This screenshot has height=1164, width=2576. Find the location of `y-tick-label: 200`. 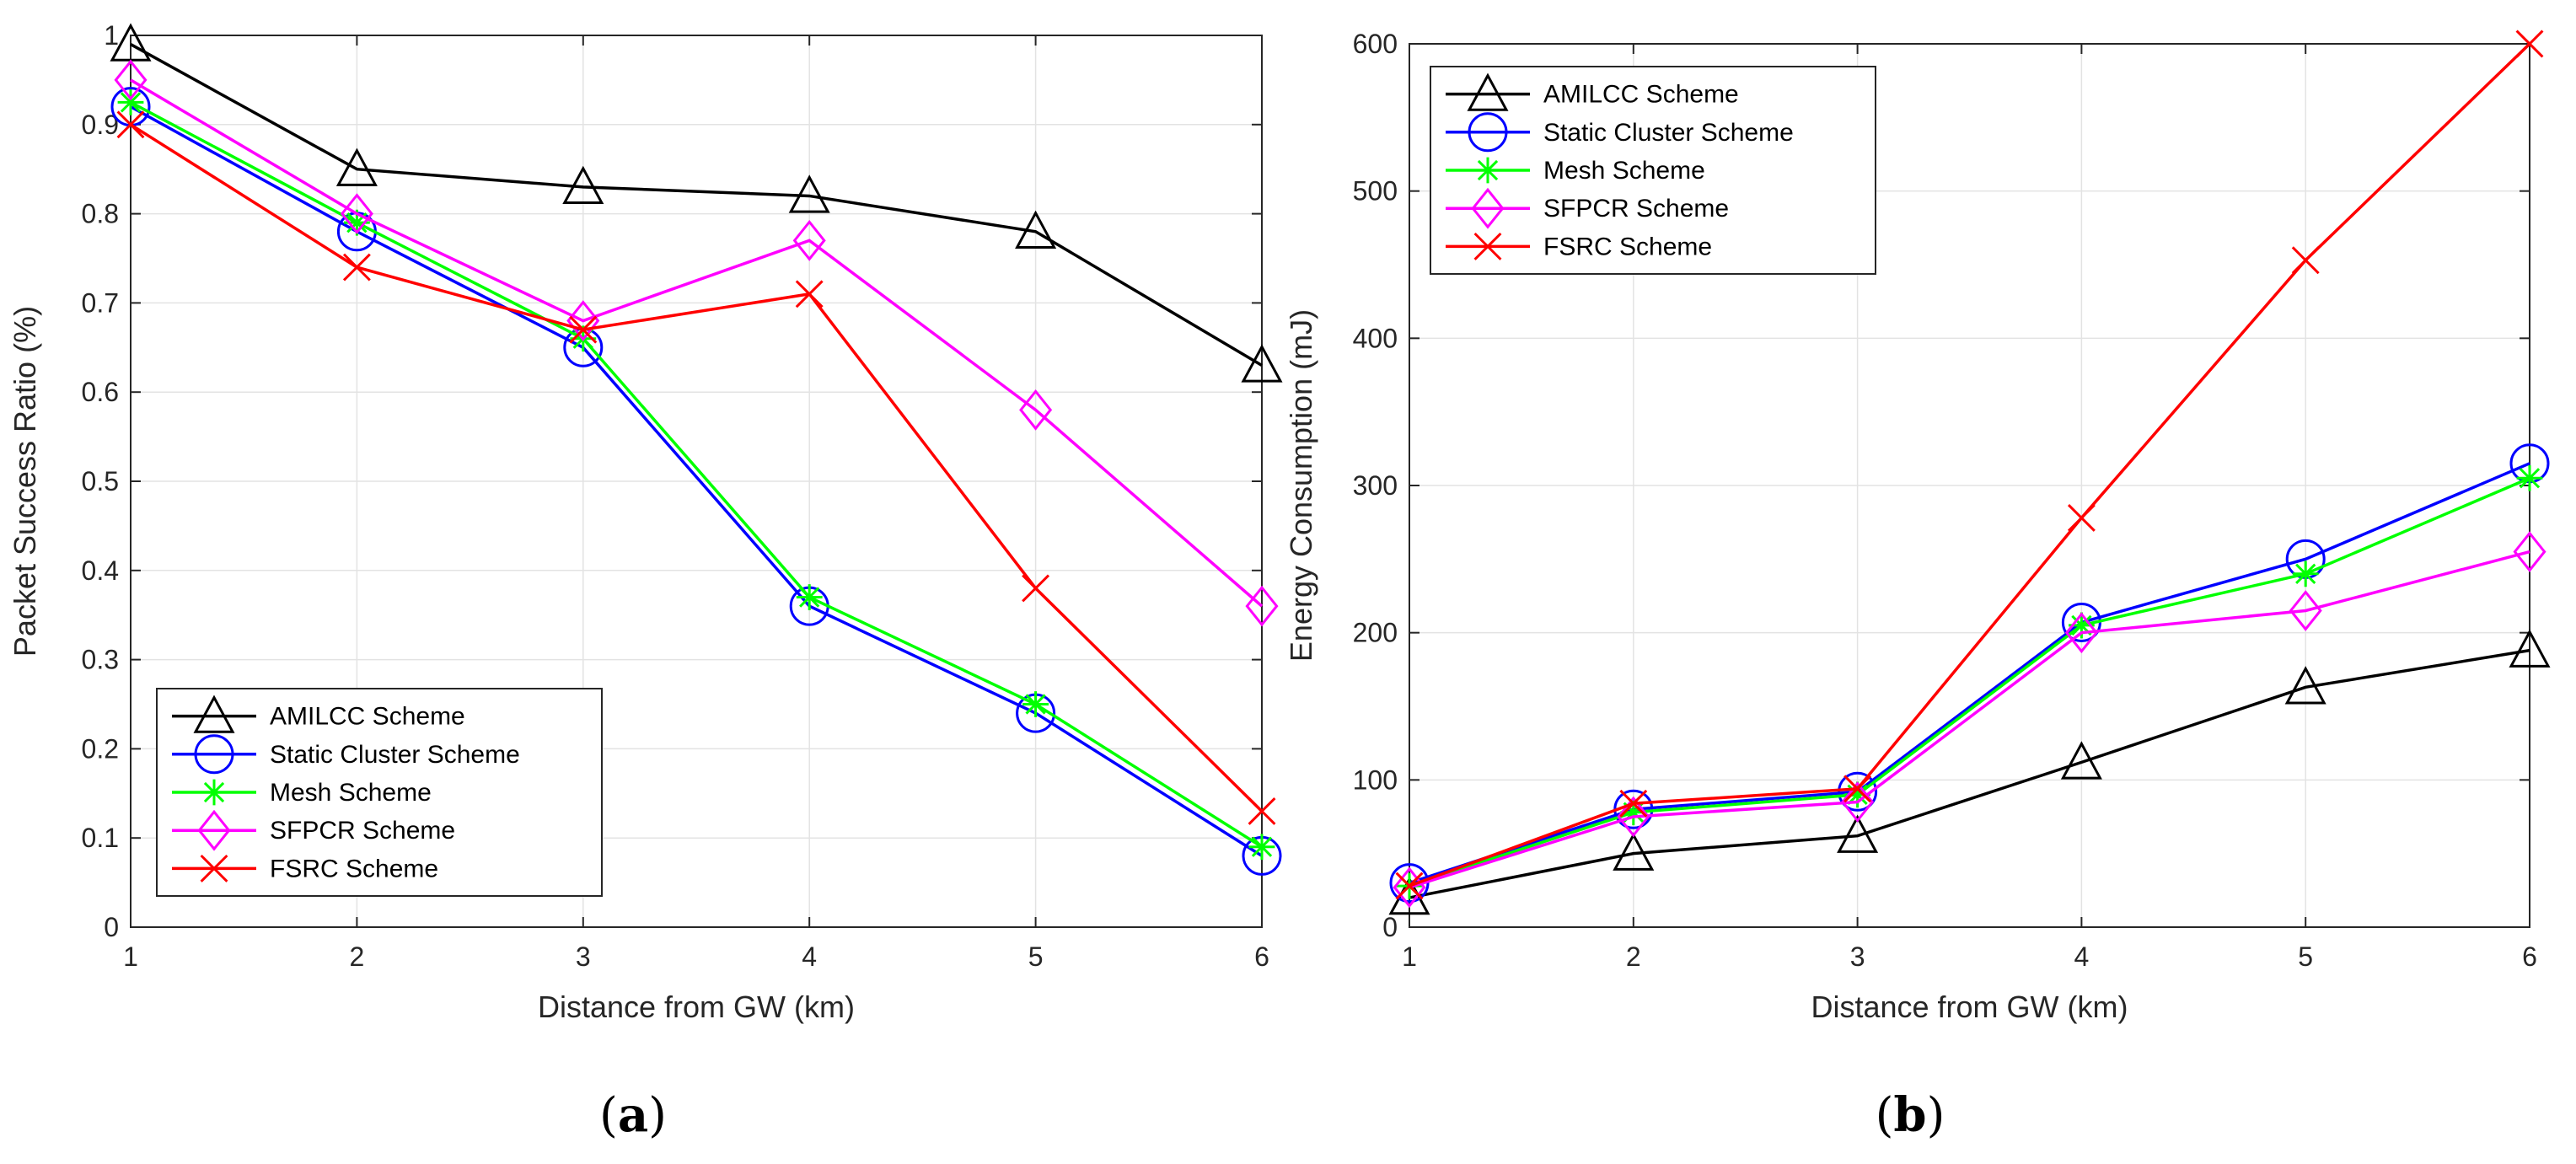

y-tick-label: 200 is located at coordinates (1375, 633).